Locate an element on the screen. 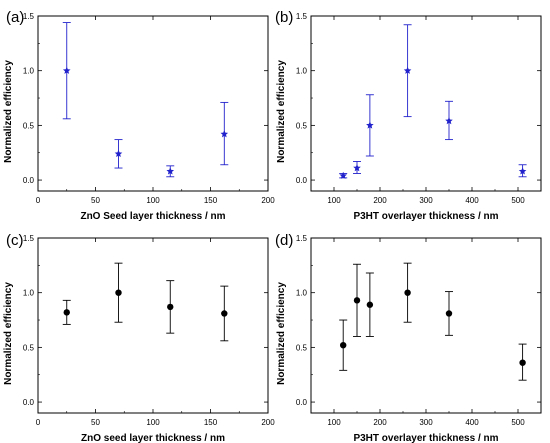 This screenshot has width=550, height=443. panel-label: (a) is located at coordinates (15, 17).